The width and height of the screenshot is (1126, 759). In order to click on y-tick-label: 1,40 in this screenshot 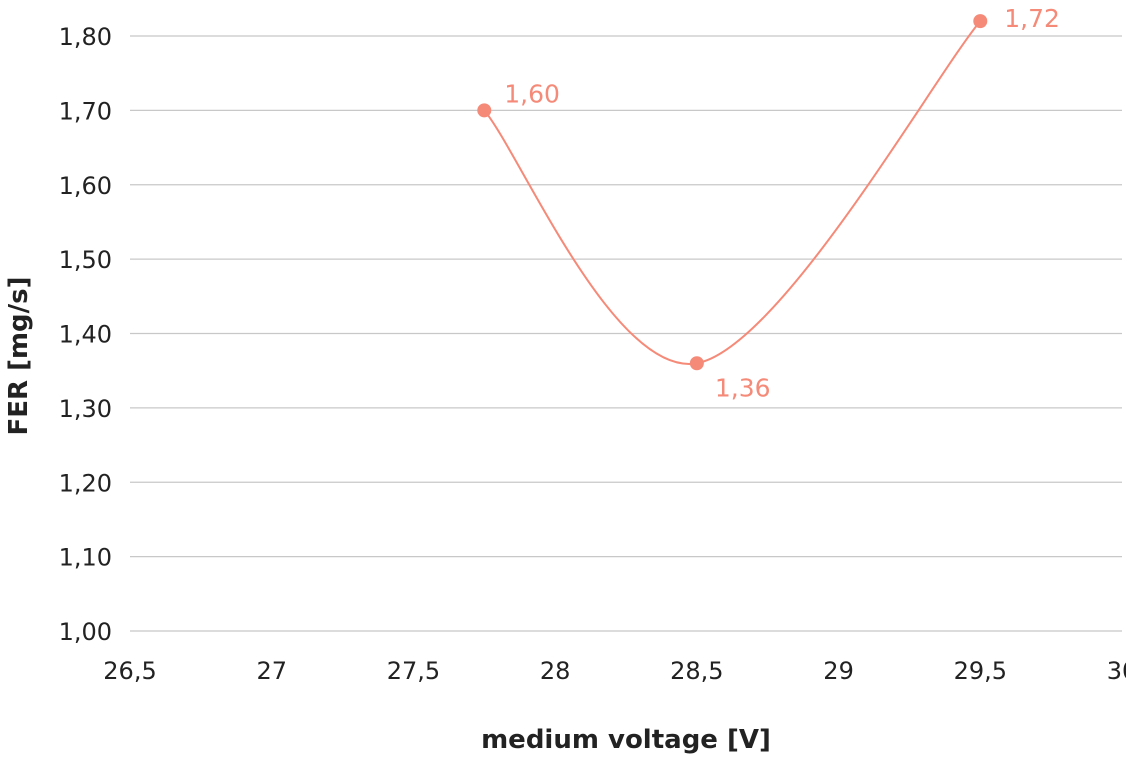, I will do `click(85, 335)`.